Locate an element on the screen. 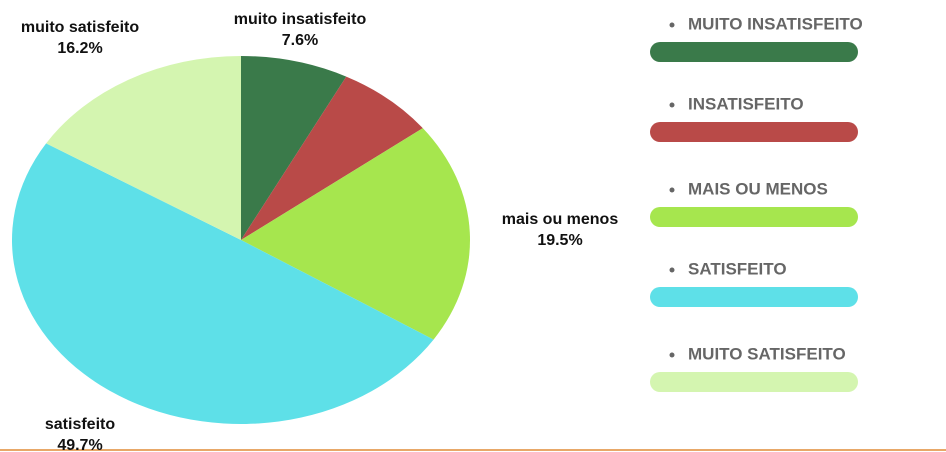 The image size is (946, 452). slice-label: mais ou menos is located at coordinates (560, 219).